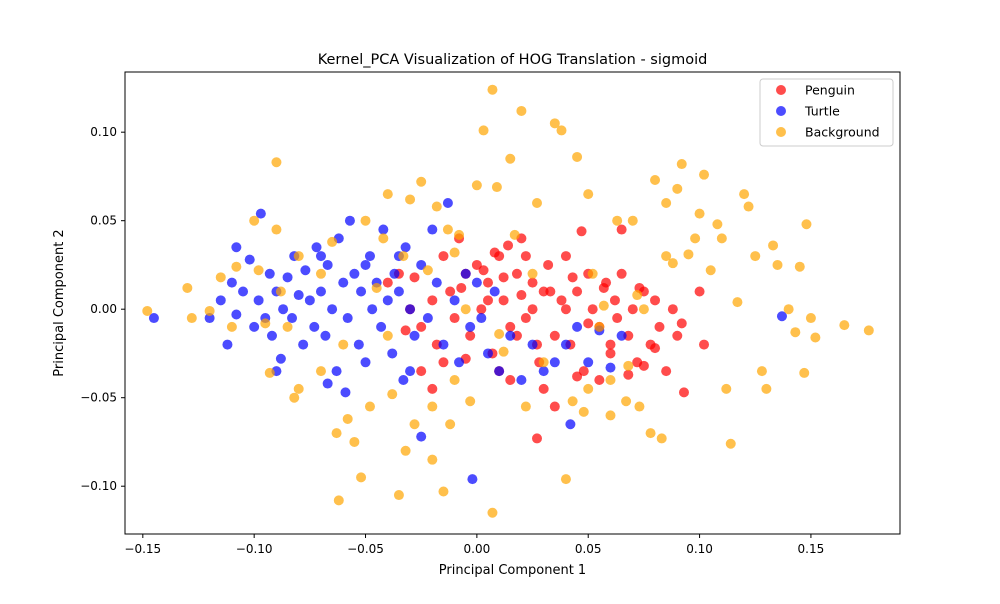 Image resolution: width=1000 pixels, height=604 pixels. Describe the element at coordinates (103, 309) in the screenshot. I see `y-tick-label: 0.00` at that location.